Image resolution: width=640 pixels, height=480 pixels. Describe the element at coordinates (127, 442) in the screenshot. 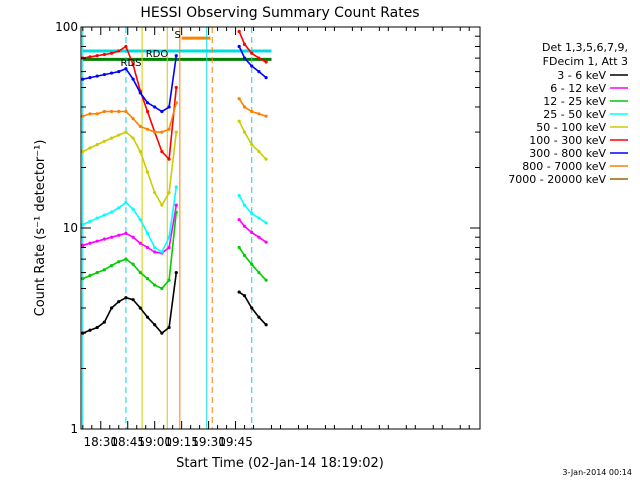

I see `x-tick-label: 18:45` at that location.